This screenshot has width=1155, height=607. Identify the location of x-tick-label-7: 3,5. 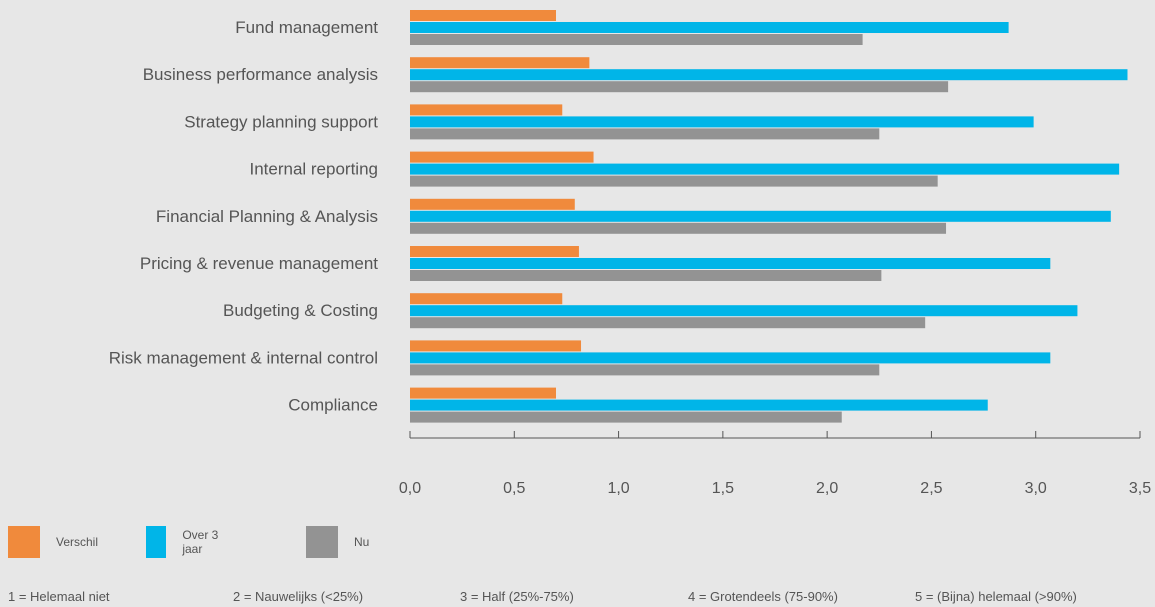
(1140, 488).